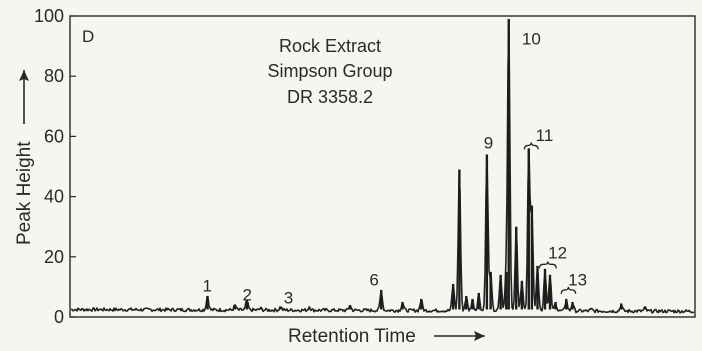 Image resolution: width=702 pixels, height=351 pixels. What do you see at coordinates (54, 197) in the screenshot?
I see `y-tick-label: 40` at bounding box center [54, 197].